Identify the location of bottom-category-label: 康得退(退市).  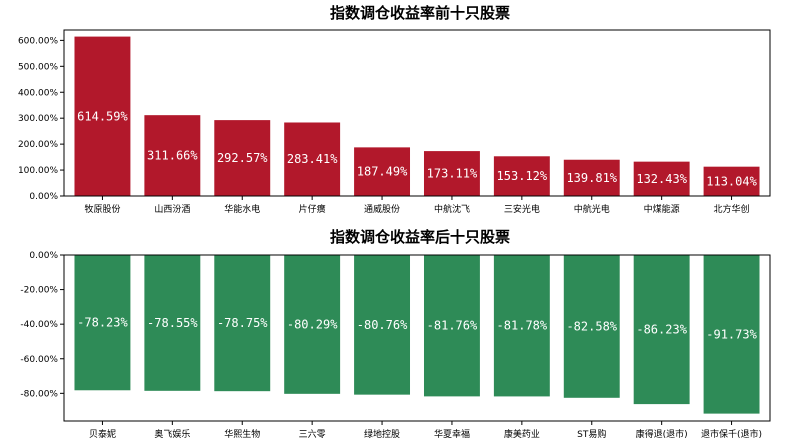
(662, 434).